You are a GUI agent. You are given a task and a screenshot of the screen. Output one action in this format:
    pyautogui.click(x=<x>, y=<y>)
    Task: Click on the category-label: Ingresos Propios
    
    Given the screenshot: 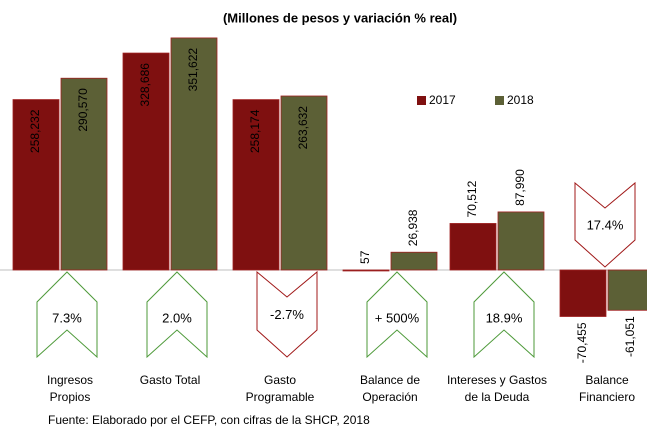 What is the action you would take?
    pyautogui.click(x=70, y=388)
    